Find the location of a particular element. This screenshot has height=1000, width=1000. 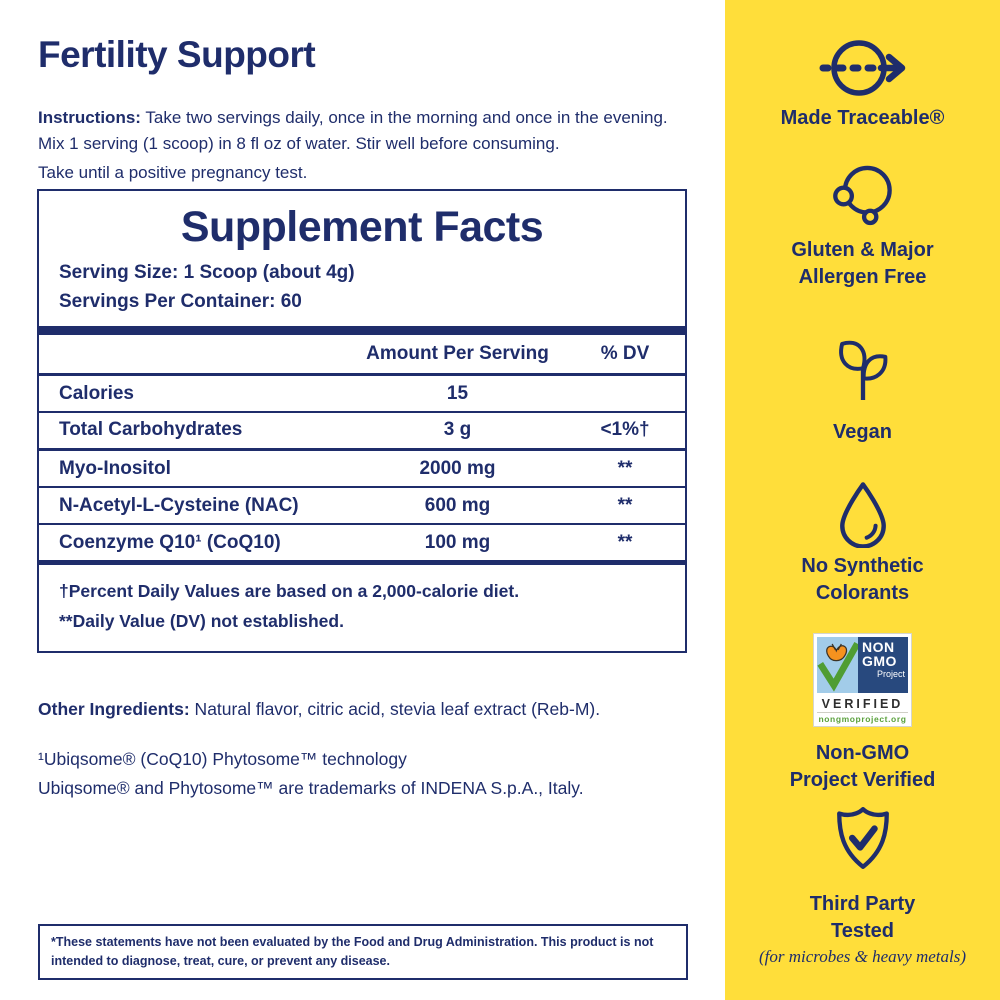

table-row: Myo-Inositol 2000 mg ** is located at coordinates (362, 468).